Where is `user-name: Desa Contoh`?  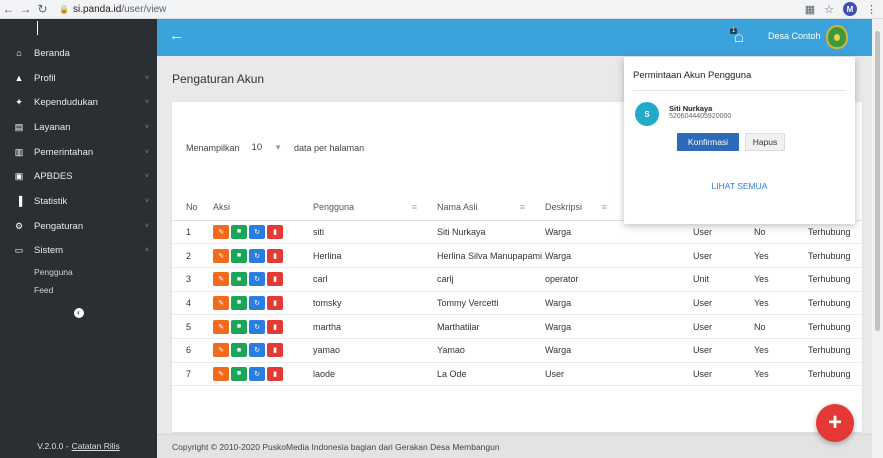 user-name: Desa Contoh is located at coordinates (794, 36).